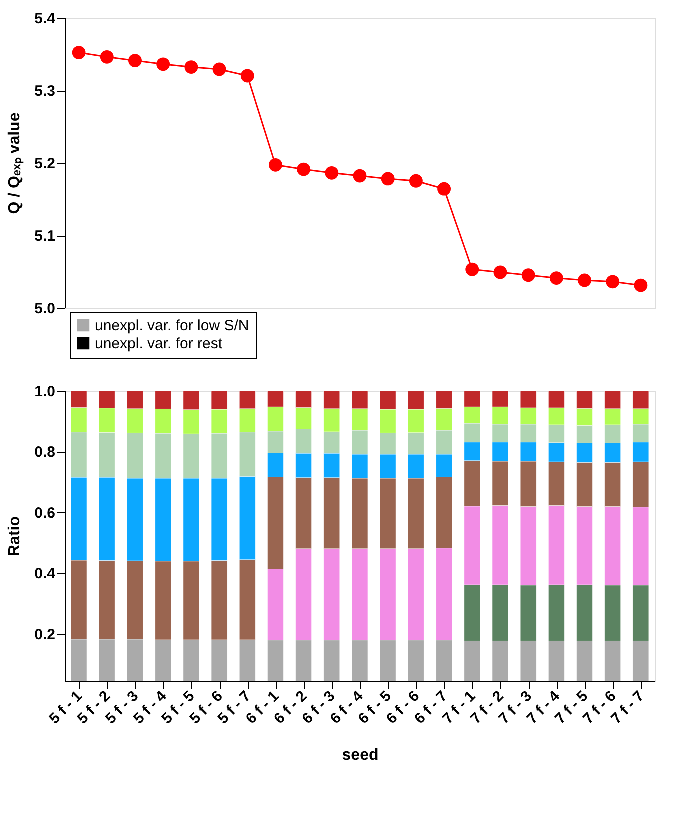 The height and width of the screenshot is (820, 696). I want to click on y-axis-title: Ratio, so click(15, 536).